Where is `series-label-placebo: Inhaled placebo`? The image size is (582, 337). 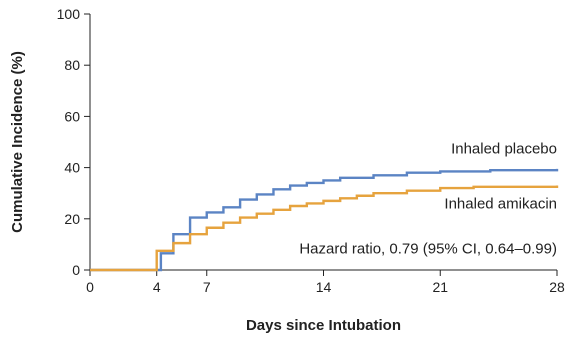 series-label-placebo: Inhaled placebo is located at coordinates (504, 149).